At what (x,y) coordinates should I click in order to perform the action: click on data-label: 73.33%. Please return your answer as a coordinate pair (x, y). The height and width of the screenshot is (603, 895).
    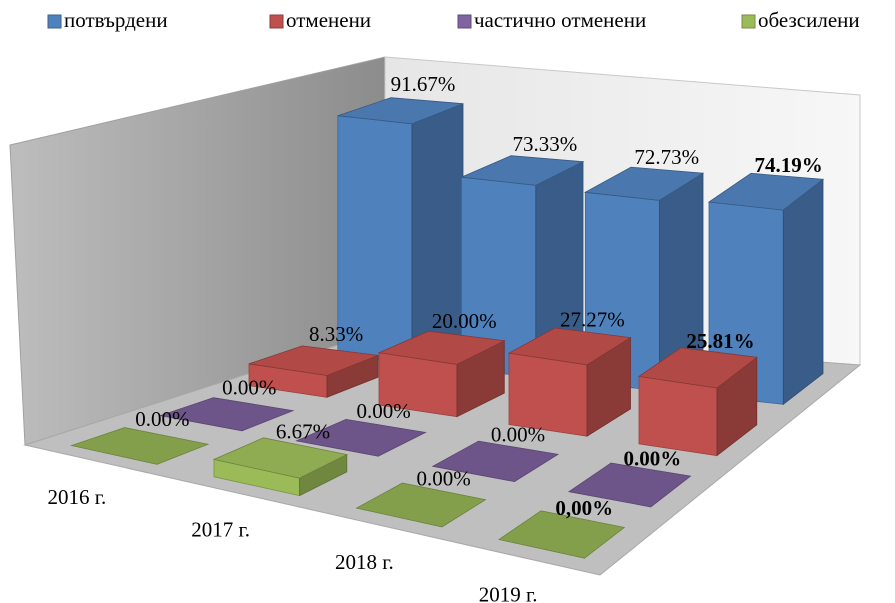
    Looking at the image, I should click on (544, 144).